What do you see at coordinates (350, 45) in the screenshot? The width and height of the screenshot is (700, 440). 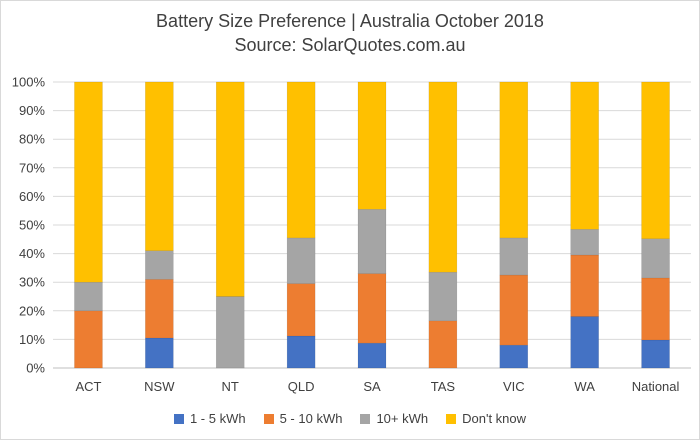 I see `chart-subtitle: Source: SolarQuotes.com.au` at bounding box center [350, 45].